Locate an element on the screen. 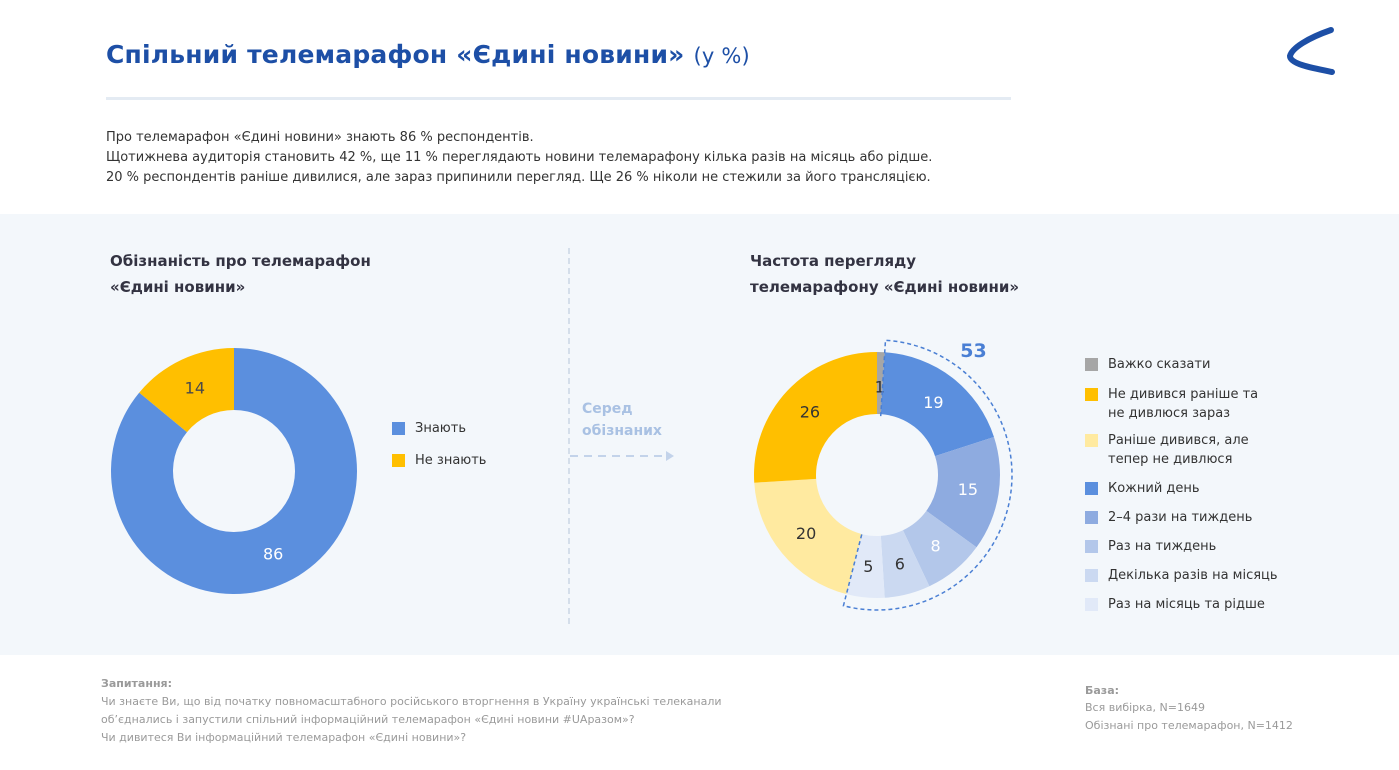  among-aware-label: Серед обізнаних is located at coordinates (622, 420).